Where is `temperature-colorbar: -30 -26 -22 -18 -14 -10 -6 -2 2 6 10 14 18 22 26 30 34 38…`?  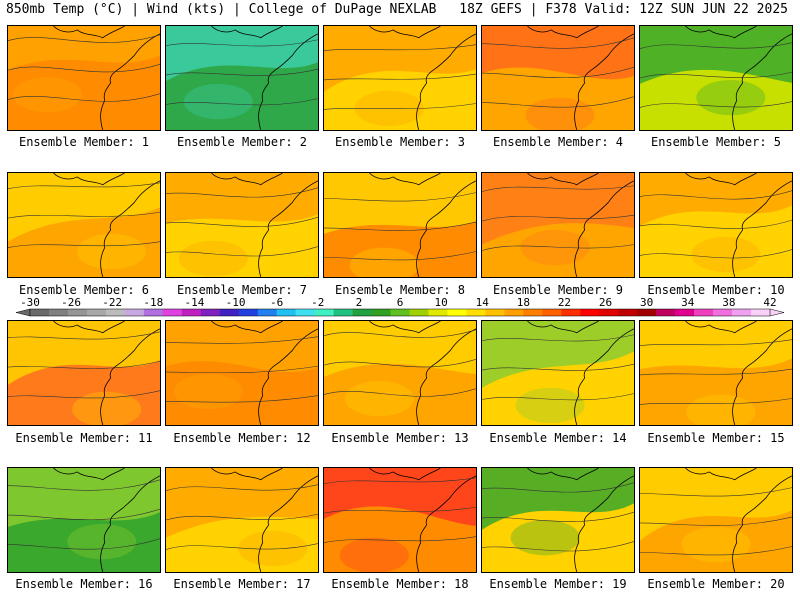 temperature-colorbar: -30 -26 -22 -18 -14 -10 -6 -2 2 6 10 14 18 22 26 30 34 38… is located at coordinates (400, 310).